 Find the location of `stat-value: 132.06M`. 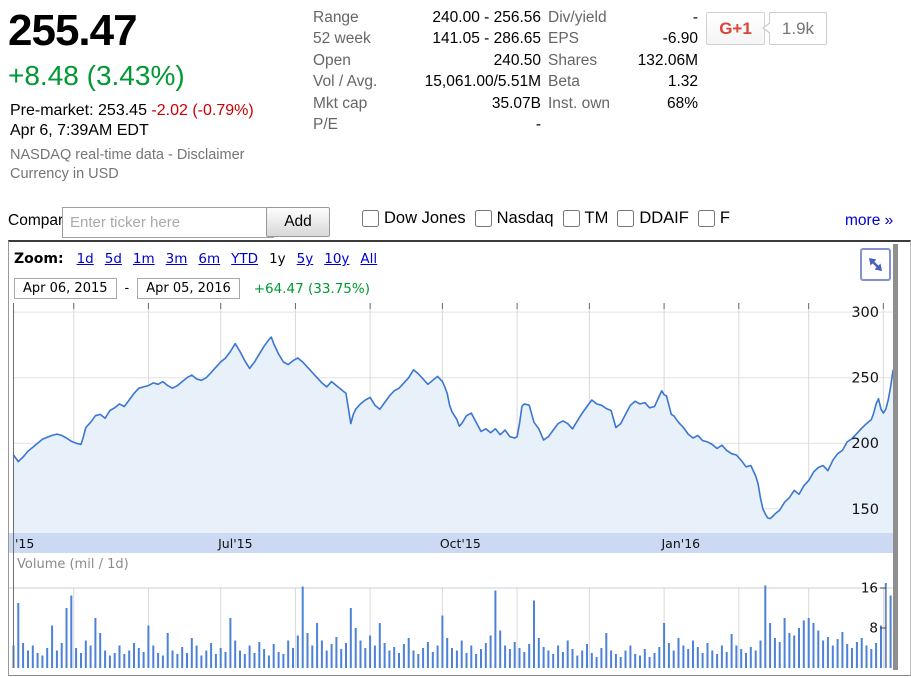

stat-value: 132.06M is located at coordinates (667, 60).